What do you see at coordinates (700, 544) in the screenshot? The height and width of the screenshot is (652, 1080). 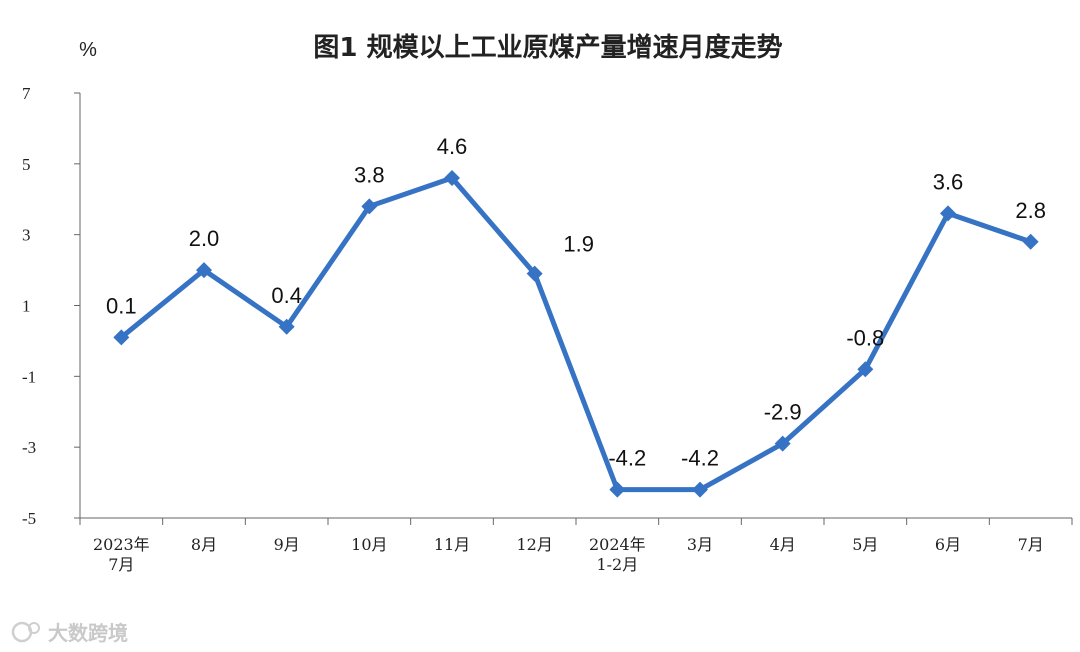 I see `x-tick-label: 3月` at bounding box center [700, 544].